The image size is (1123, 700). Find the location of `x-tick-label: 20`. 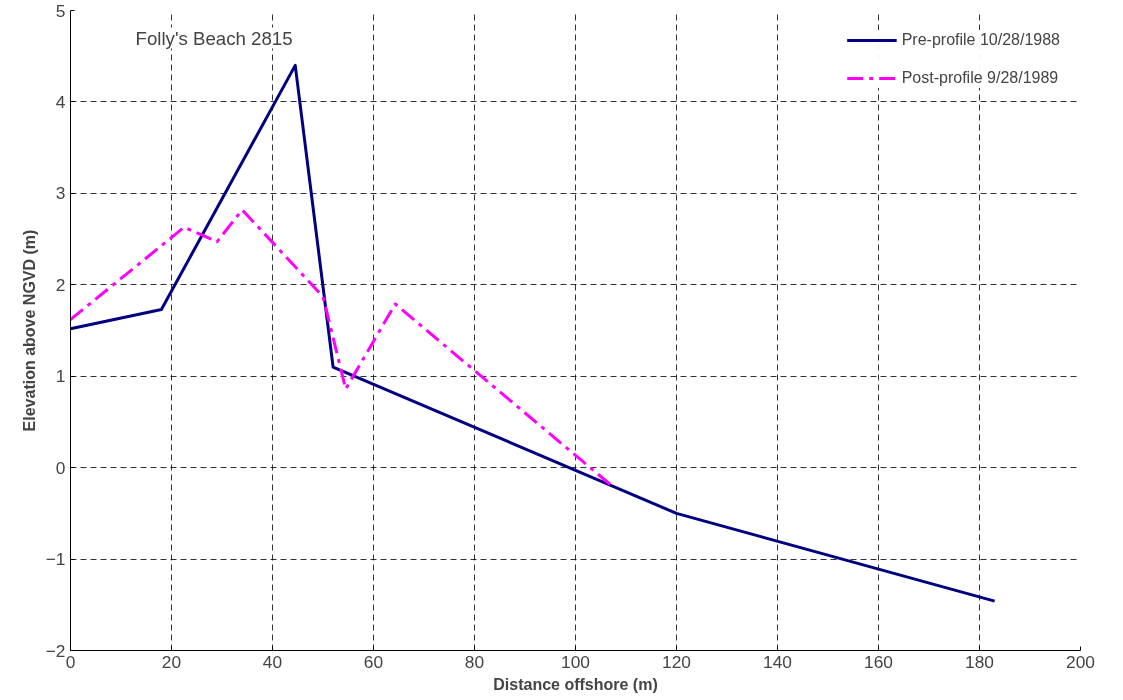

x-tick-label: 20 is located at coordinates (171, 661).